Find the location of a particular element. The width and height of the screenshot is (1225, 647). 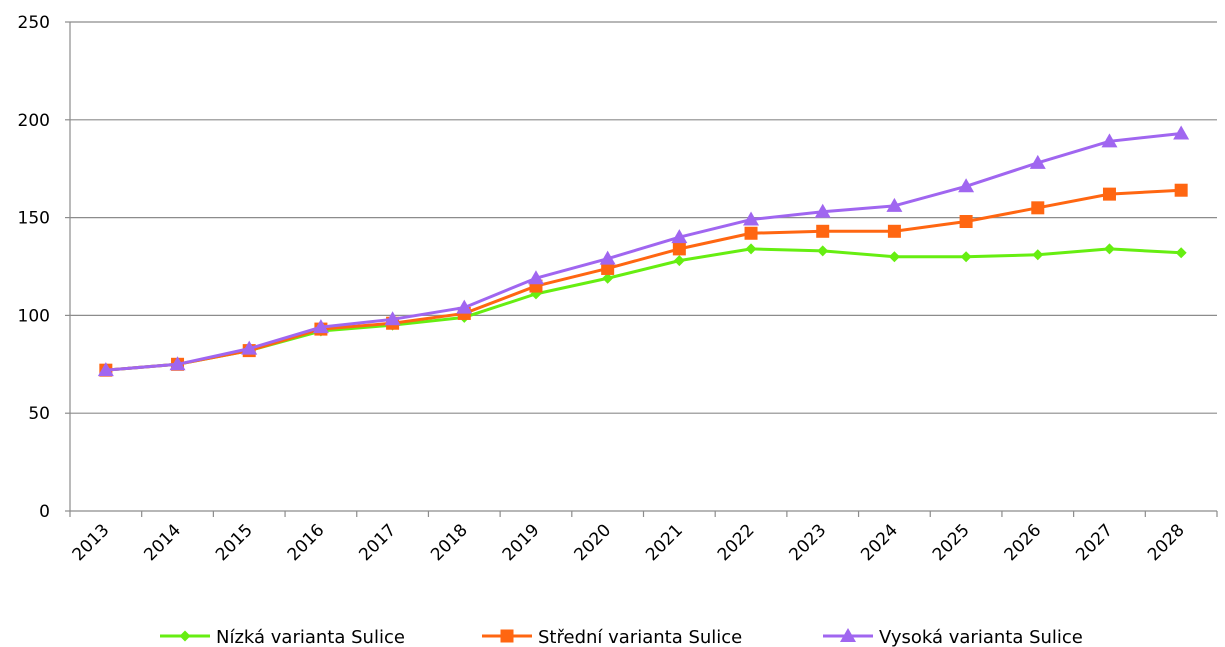

legend-item: Střední varianta Sulice is located at coordinates (612, 637).